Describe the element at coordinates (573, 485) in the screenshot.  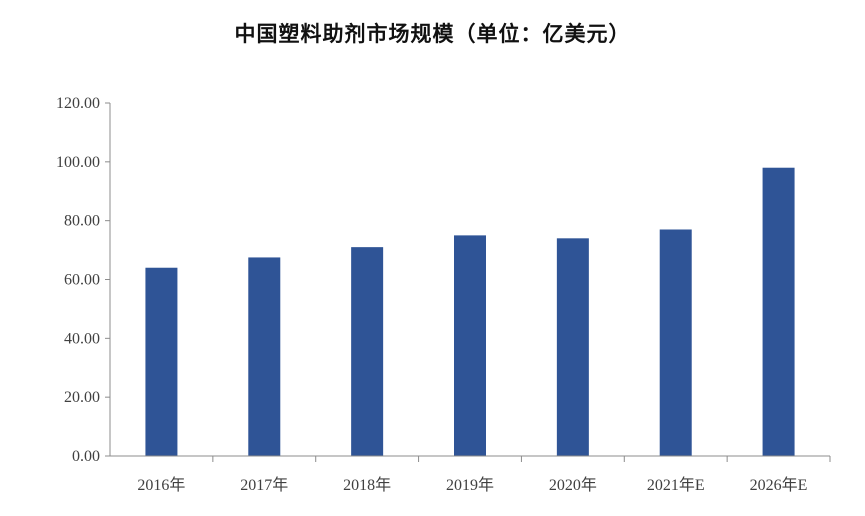
I see `x-tick-label: 2020年` at that location.